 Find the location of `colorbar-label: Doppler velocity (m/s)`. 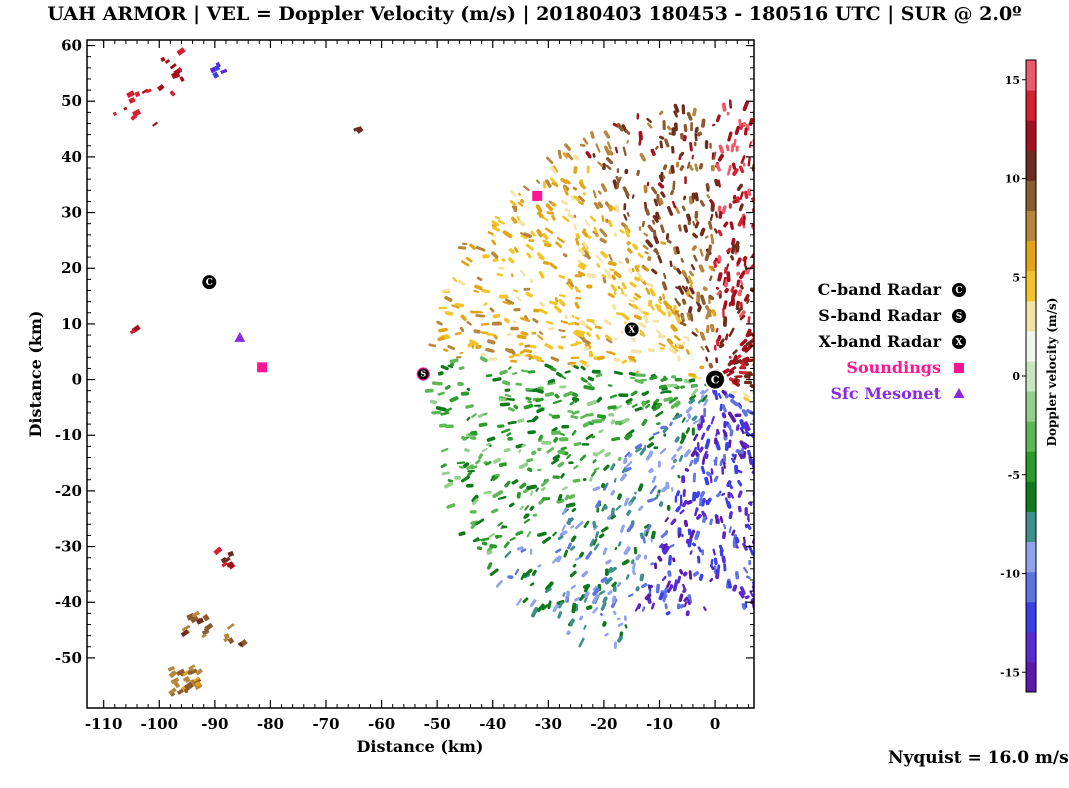

colorbar-label: Doppler velocity (m/s) is located at coordinates (1052, 372).